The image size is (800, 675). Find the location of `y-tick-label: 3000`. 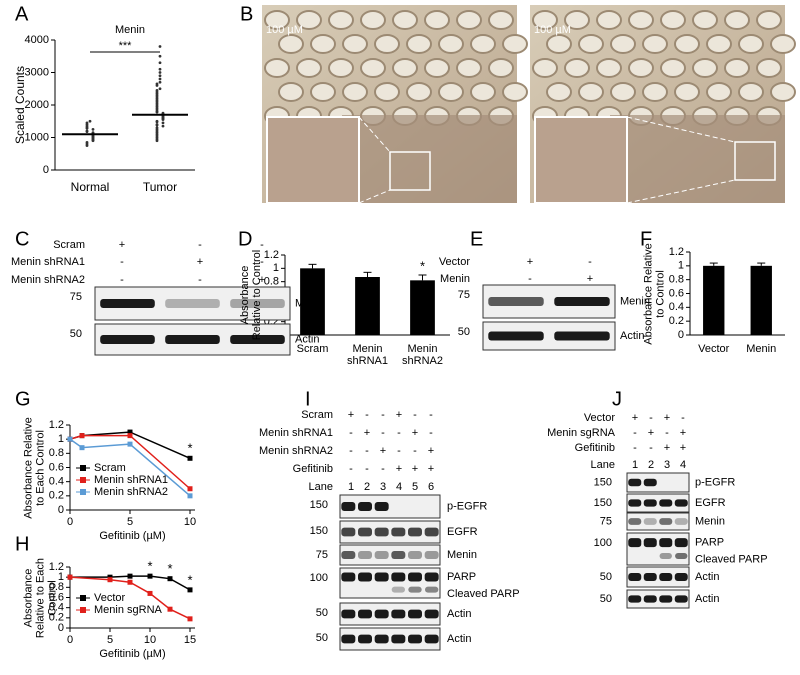

y-tick-label: 3000 is located at coordinates (37, 72).